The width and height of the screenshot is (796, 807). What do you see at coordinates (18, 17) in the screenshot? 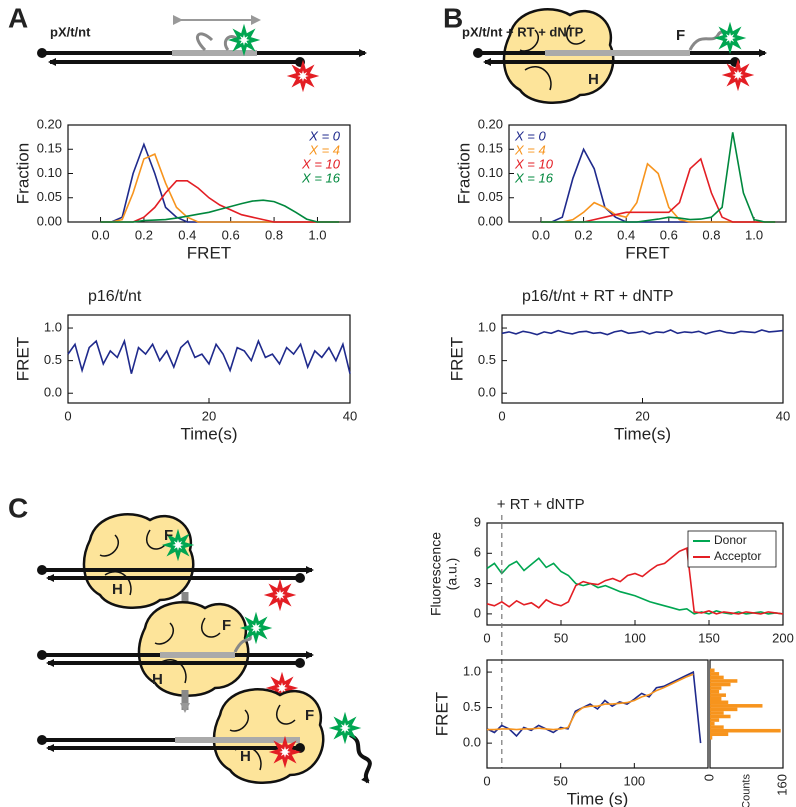
I see `panel-label: A` at bounding box center [18, 17].